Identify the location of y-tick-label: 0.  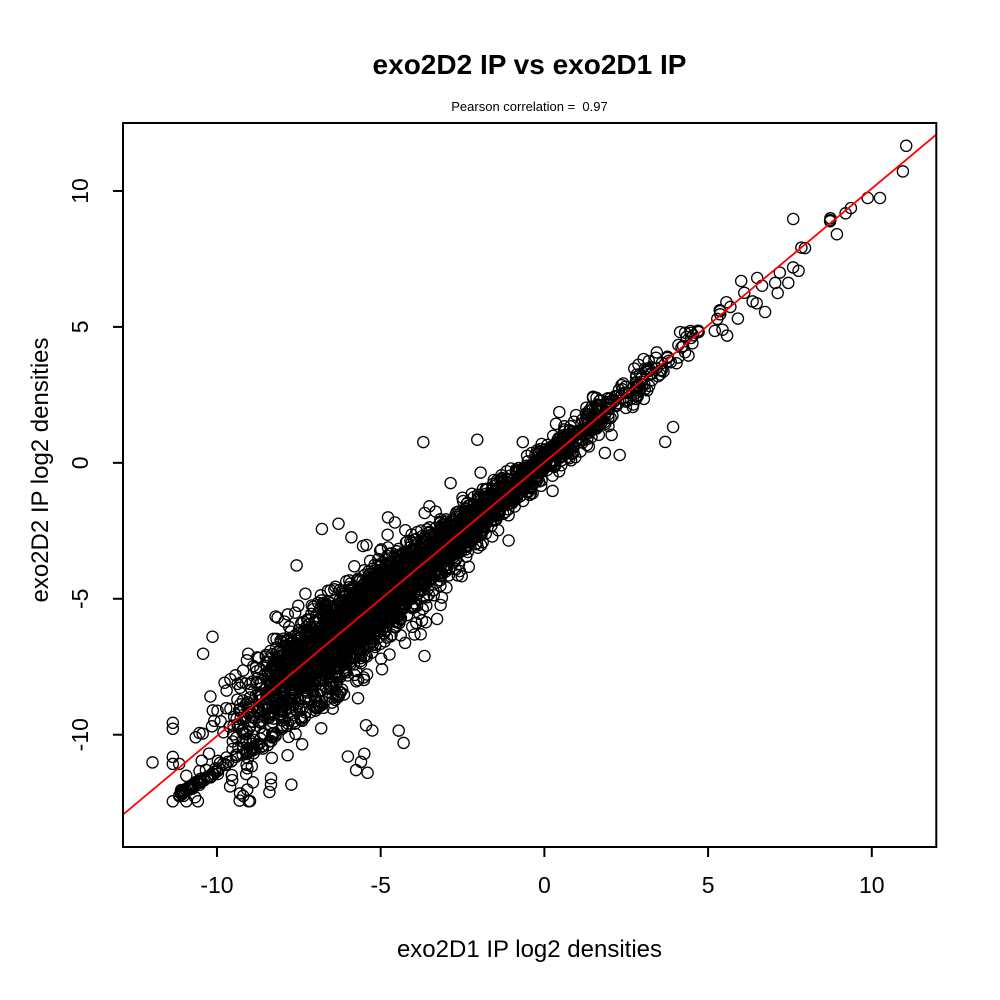
(80, 462).